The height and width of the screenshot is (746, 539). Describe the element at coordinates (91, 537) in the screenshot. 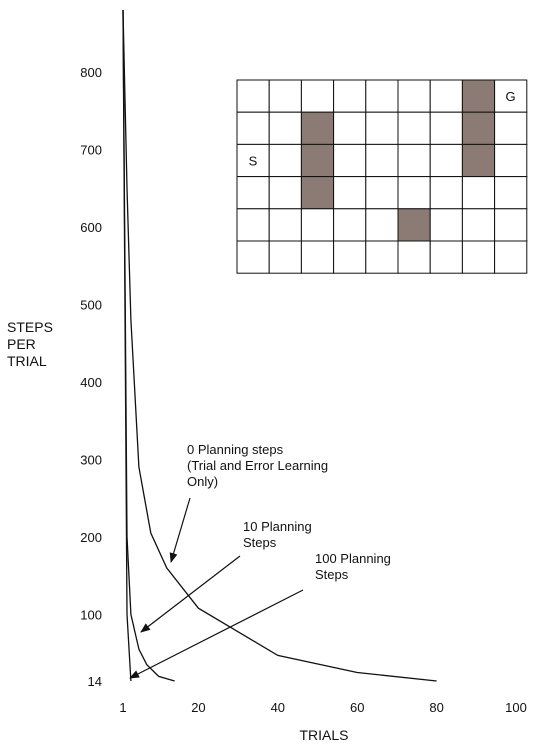

I see `y-tick-label: 200` at that location.